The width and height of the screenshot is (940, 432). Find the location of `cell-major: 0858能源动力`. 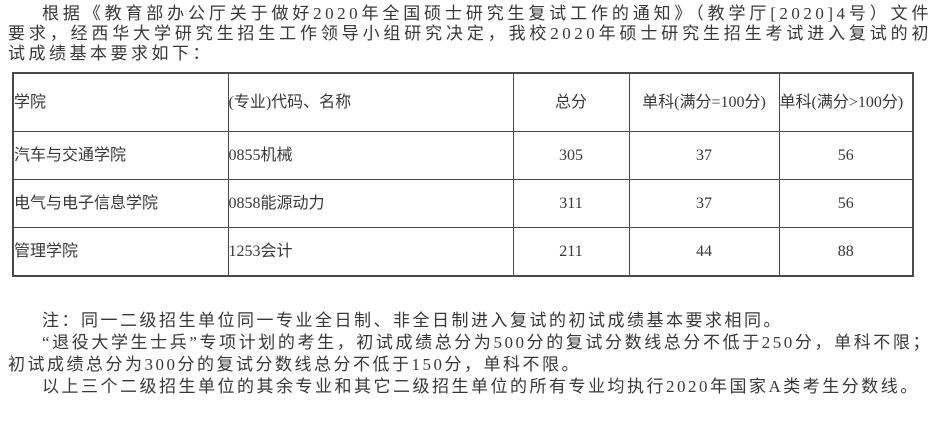

cell-major: 0858能源动力 is located at coordinates (370, 203).